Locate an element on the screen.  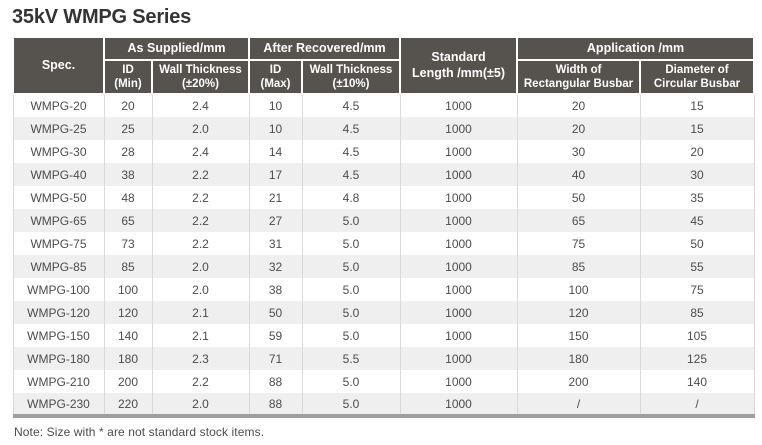
table-row: WMPG-25 25 2.0 10 4.5 1000 20 15 is located at coordinates (383, 128).